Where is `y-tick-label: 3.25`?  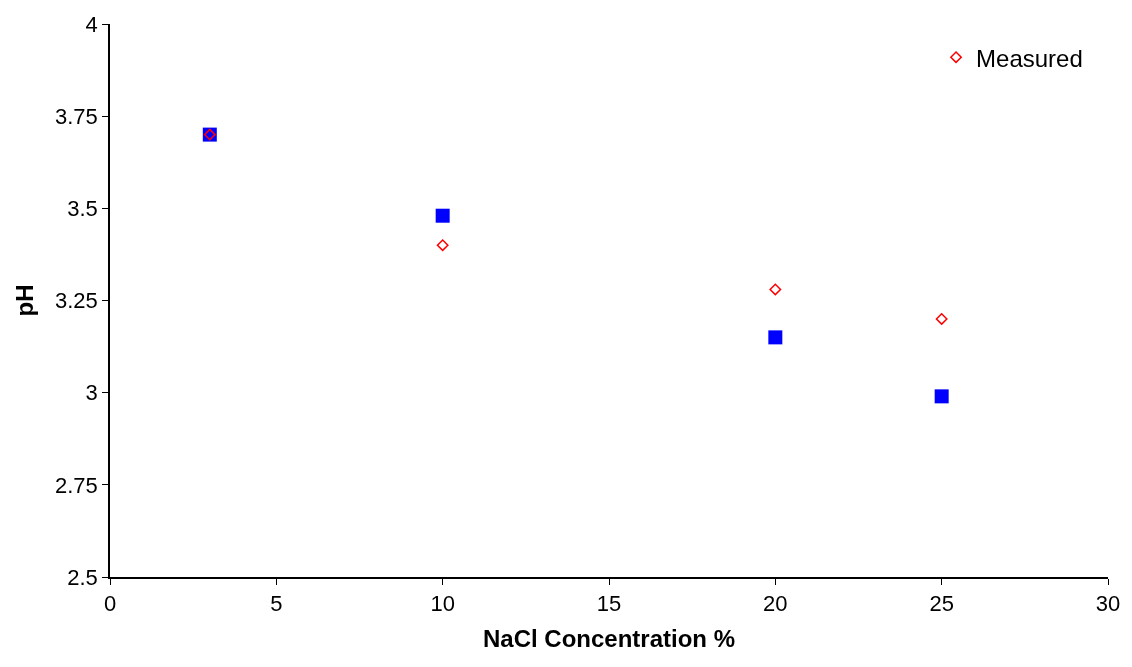
y-tick-label: 3.25 is located at coordinates (76, 301).